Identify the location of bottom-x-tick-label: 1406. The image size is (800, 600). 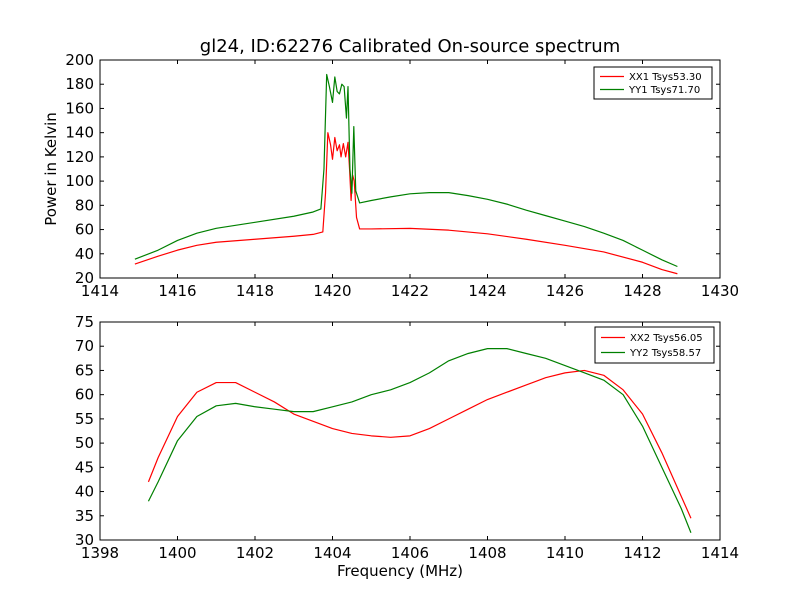
(410, 553).